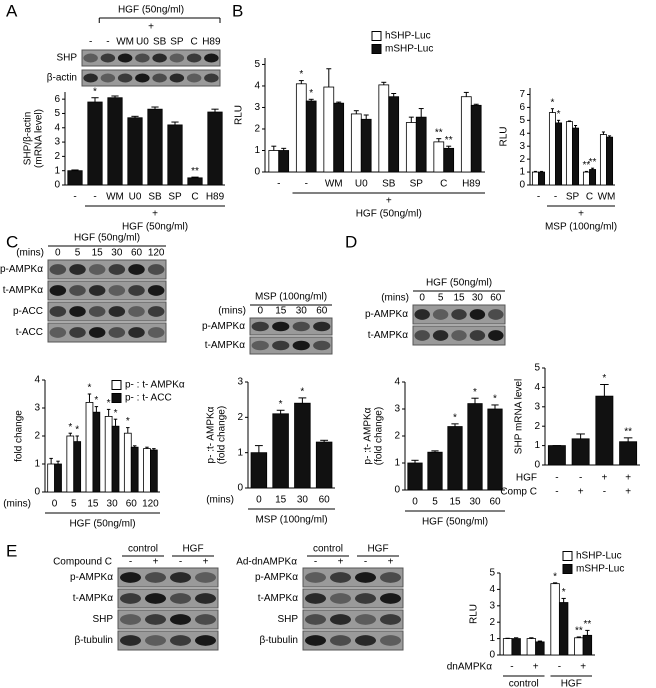  Describe the element at coordinates (526, 478) in the screenshot. I see `row-label: HGF` at that location.